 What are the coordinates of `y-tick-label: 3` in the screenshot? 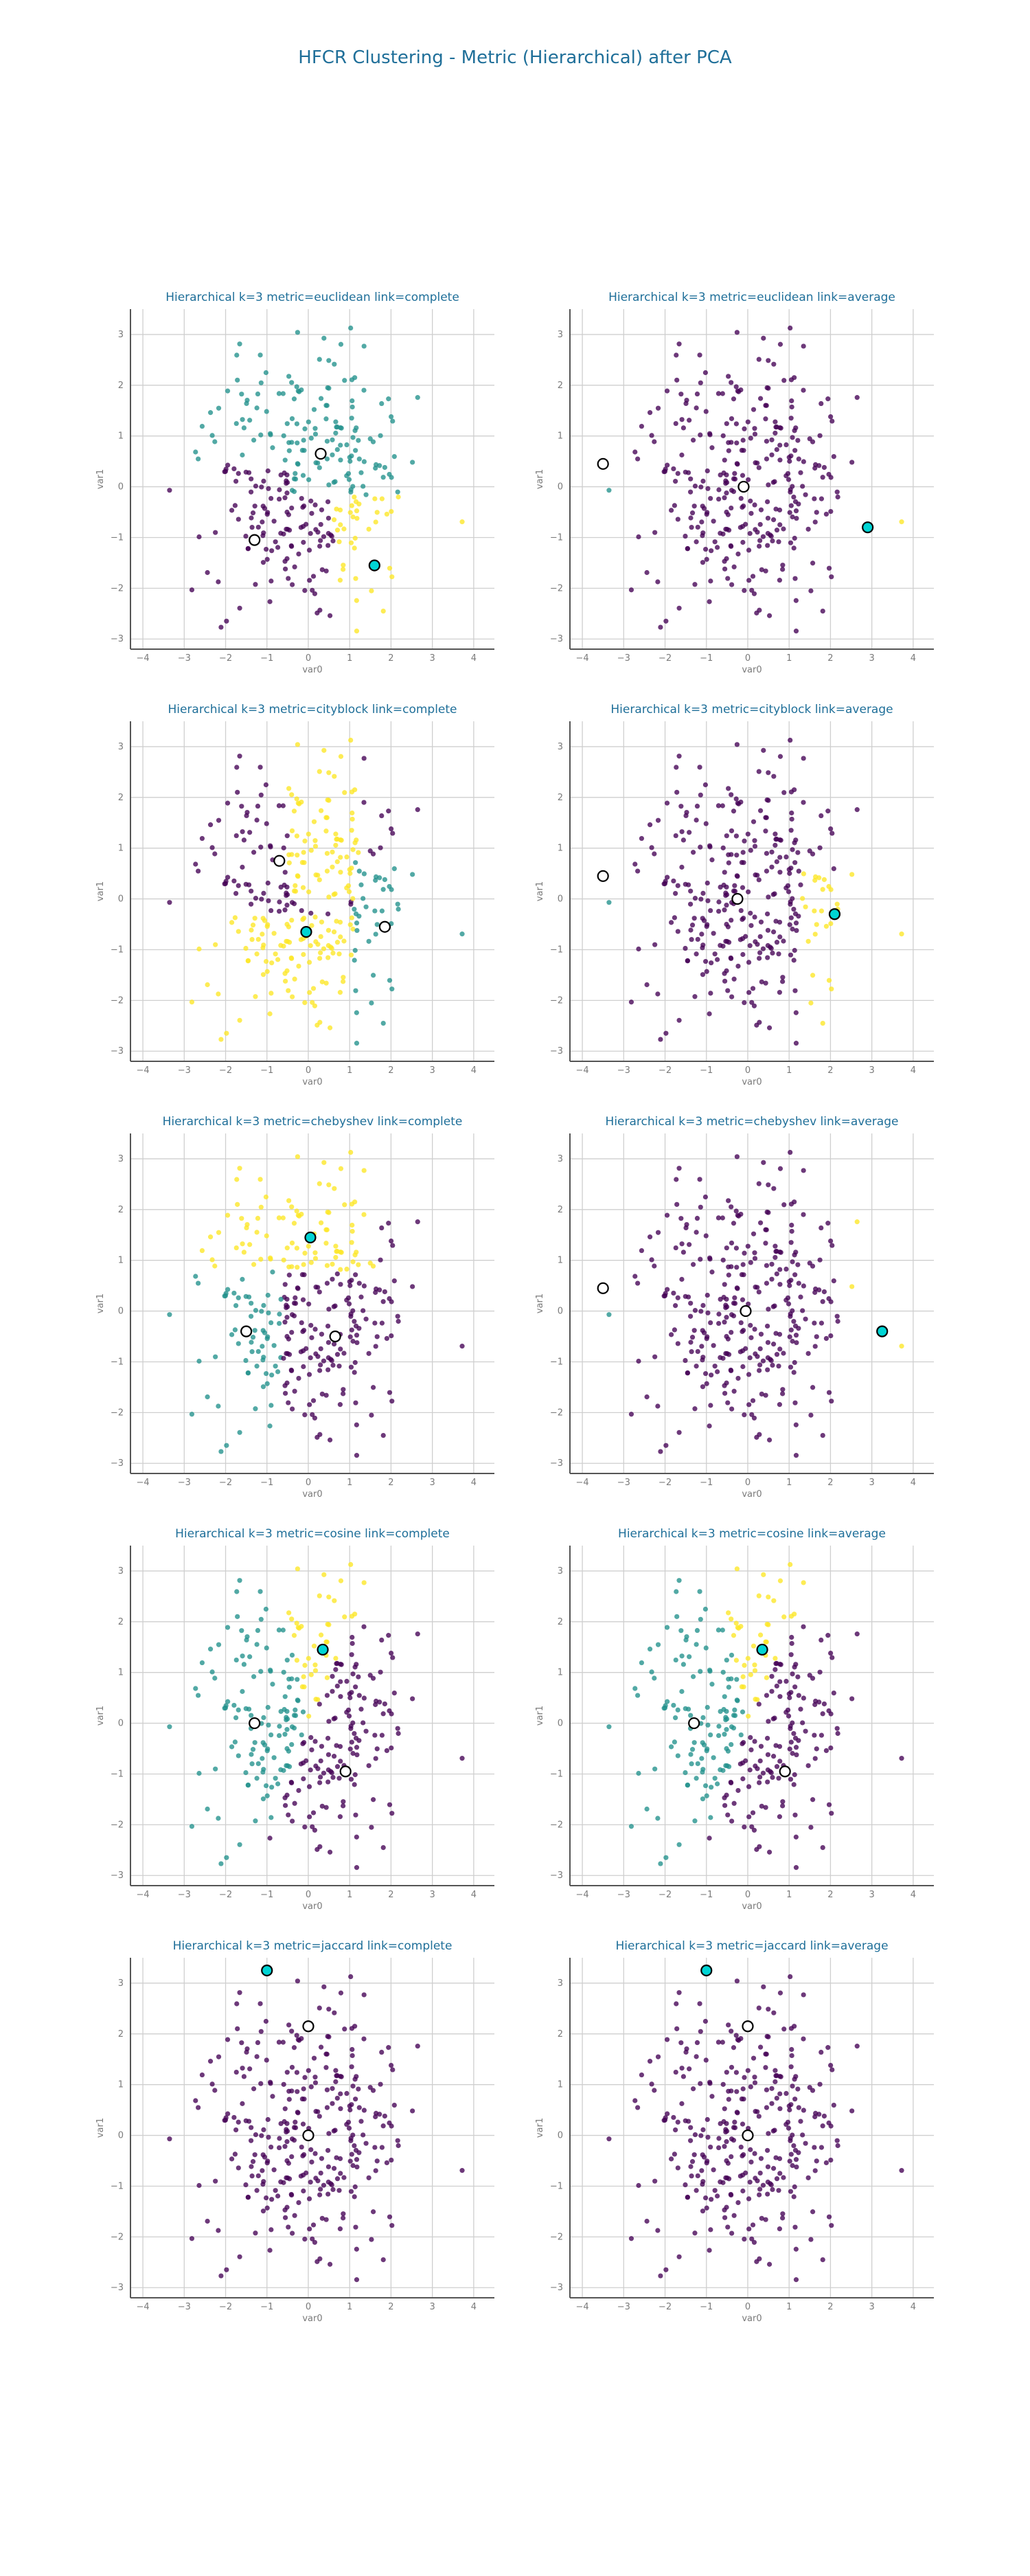 It's located at (121, 335).